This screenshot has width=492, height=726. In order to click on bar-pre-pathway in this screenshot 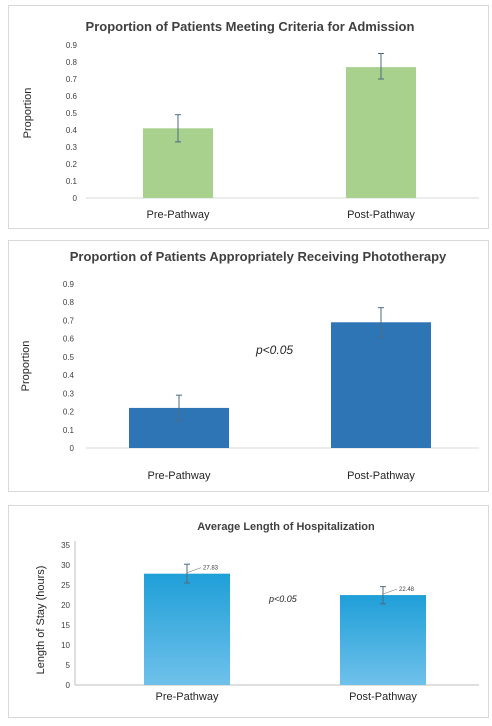, I will do `click(187, 629)`.